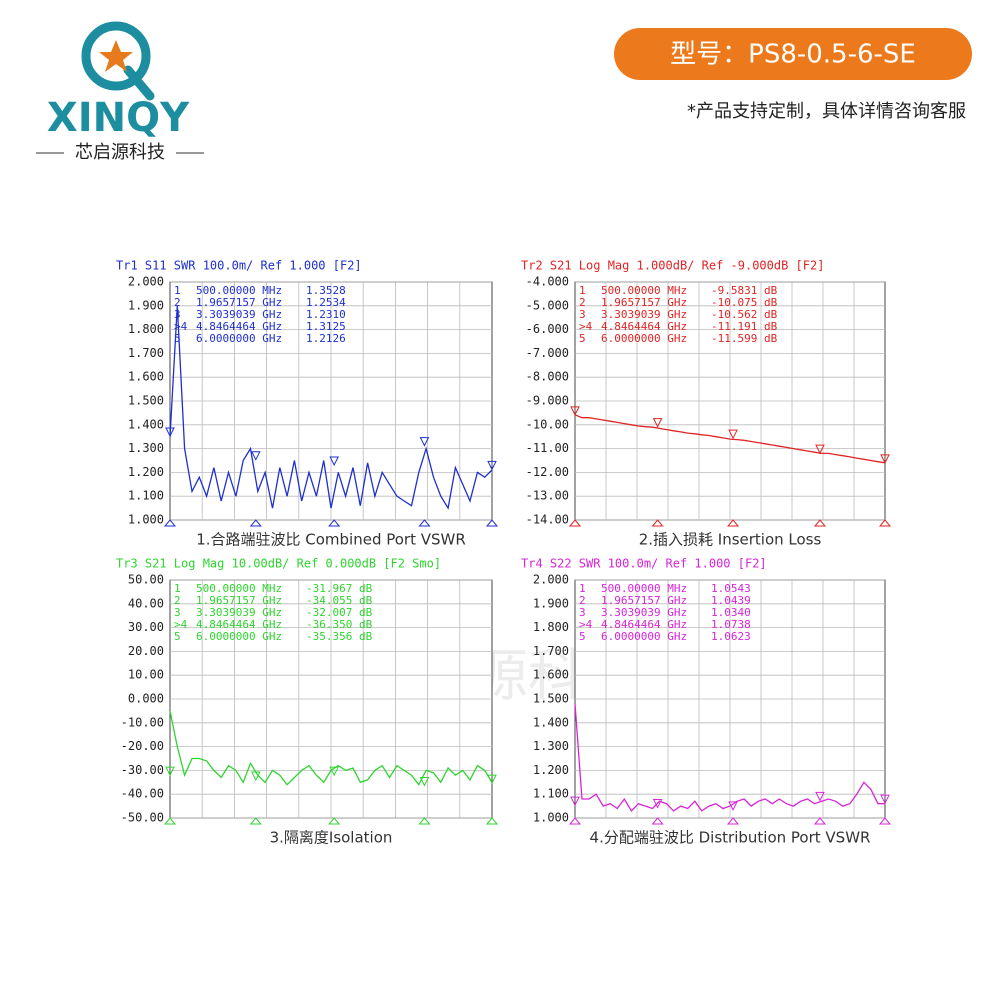  What do you see at coordinates (644, 564) in the screenshot?
I see `trace-header: Tr4 S22 SWR 100.0m/ Ref 1.000 [F2]` at bounding box center [644, 564].